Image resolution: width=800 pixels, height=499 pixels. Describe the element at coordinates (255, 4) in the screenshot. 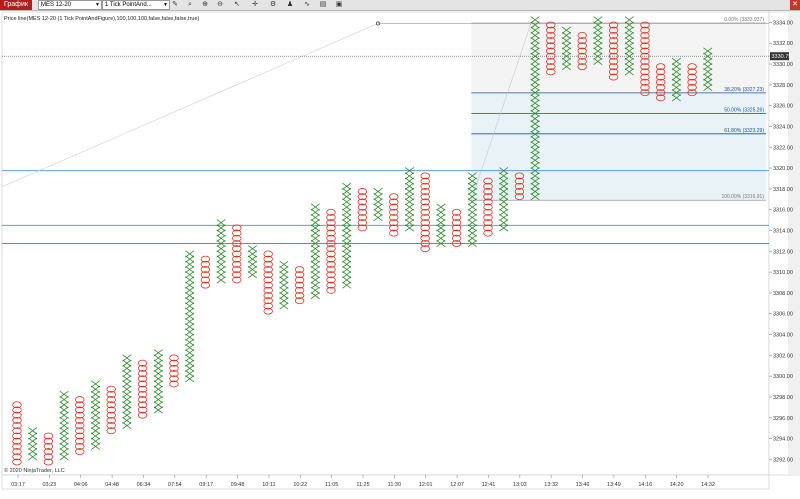

I see `crosshair-icon: ✛` at that location.